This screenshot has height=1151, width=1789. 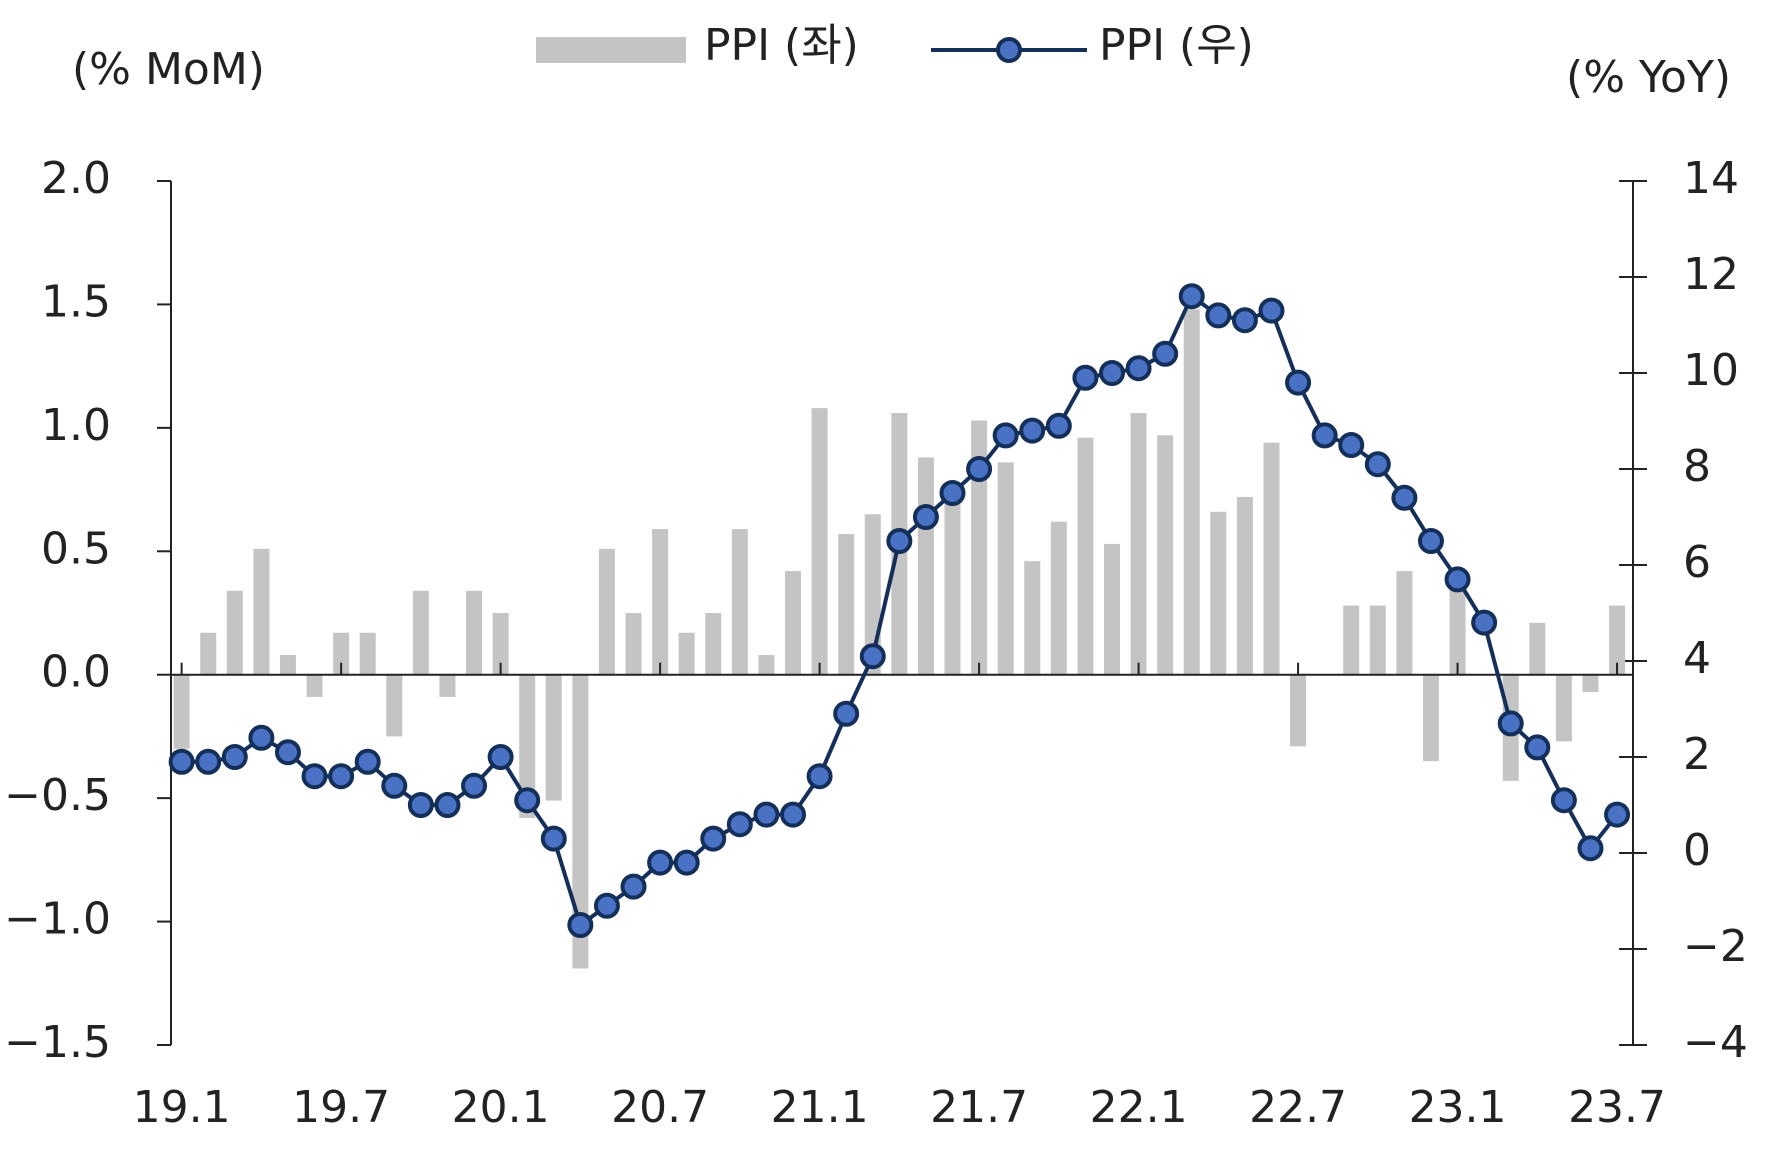 What do you see at coordinates (1697, 562) in the screenshot?
I see `y2-tick-label: 6` at bounding box center [1697, 562].